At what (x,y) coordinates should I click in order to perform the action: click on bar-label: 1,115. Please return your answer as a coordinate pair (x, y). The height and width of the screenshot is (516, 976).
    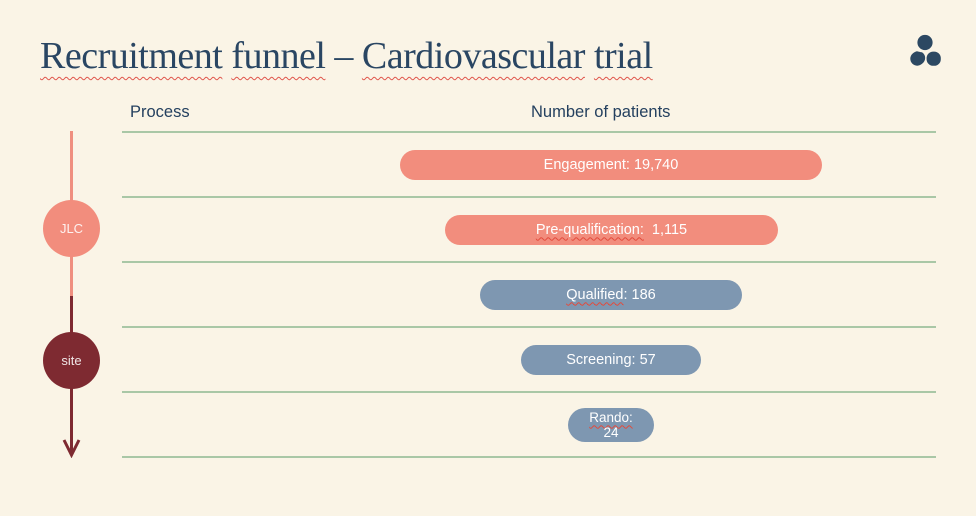
    Looking at the image, I should click on (665, 229).